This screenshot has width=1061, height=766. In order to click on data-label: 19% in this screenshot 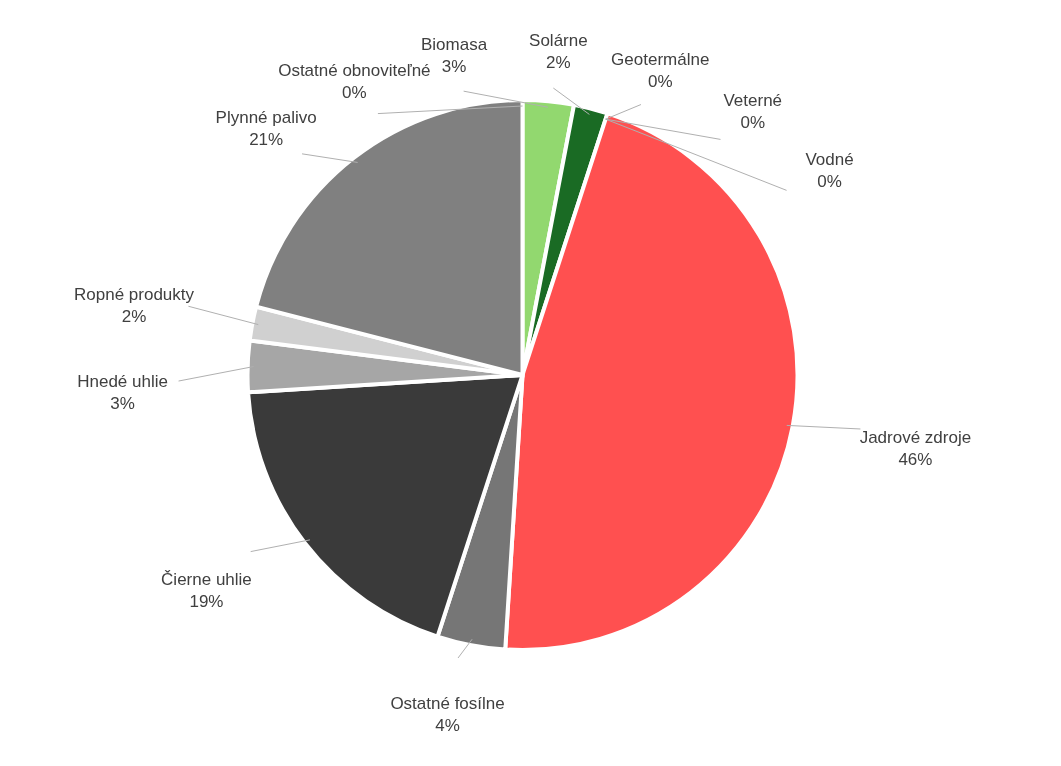, I will do `click(206, 602)`.